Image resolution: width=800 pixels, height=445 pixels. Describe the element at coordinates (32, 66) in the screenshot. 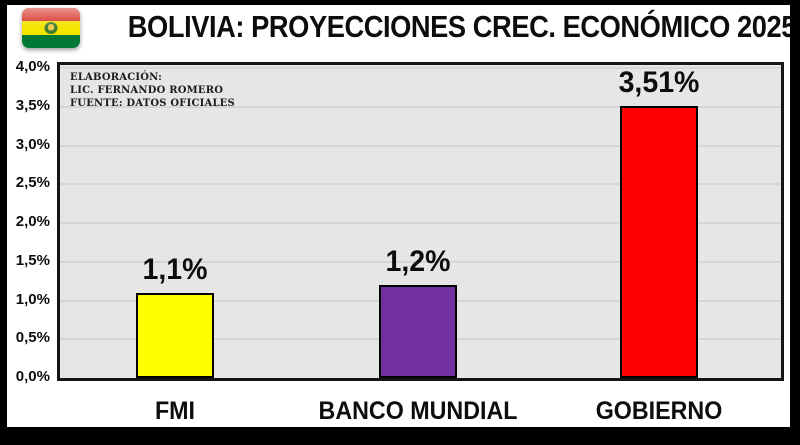

I see `y-tick-label: 4,0%` at that location.